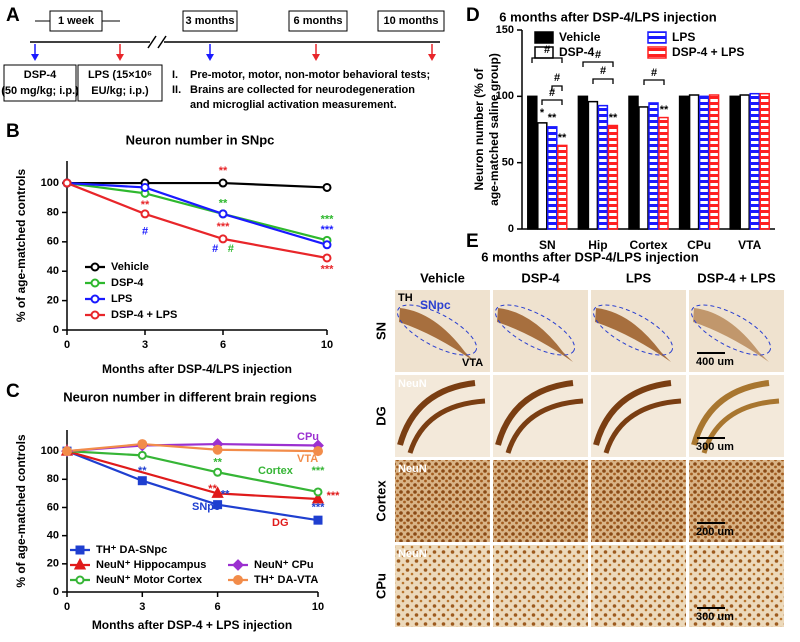  Describe the element at coordinates (21, 245) in the screenshot. I see `y-axis-label: % of age-matched controls` at that location.